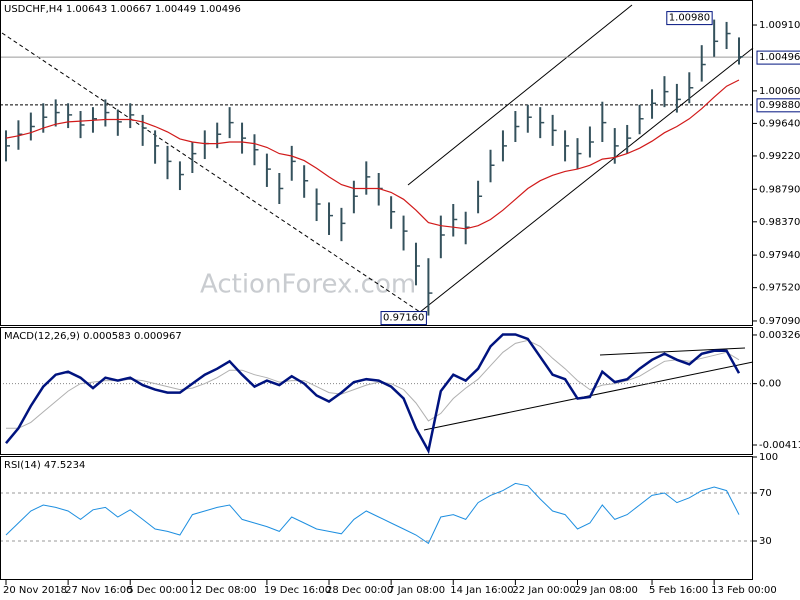 This screenshot has width=800, height=600. What do you see at coordinates (779, 25) in the screenshot?
I see `y-tick-label: 1.00910` at bounding box center [779, 25].